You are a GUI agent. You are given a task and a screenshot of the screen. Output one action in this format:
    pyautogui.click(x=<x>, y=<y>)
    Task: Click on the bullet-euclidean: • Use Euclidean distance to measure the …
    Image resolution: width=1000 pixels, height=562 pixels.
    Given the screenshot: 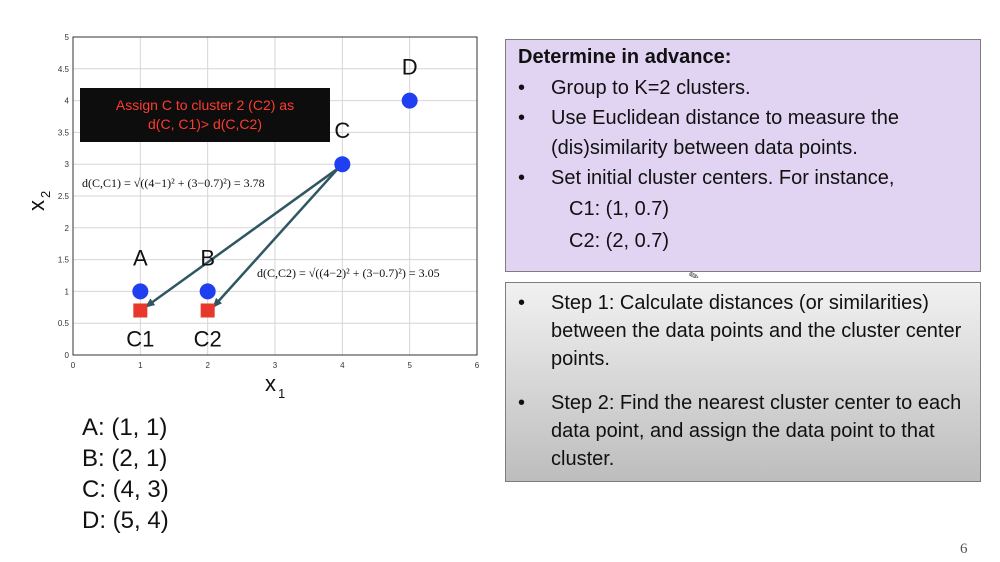 What is the action you would take?
    pyautogui.click(x=743, y=133)
    